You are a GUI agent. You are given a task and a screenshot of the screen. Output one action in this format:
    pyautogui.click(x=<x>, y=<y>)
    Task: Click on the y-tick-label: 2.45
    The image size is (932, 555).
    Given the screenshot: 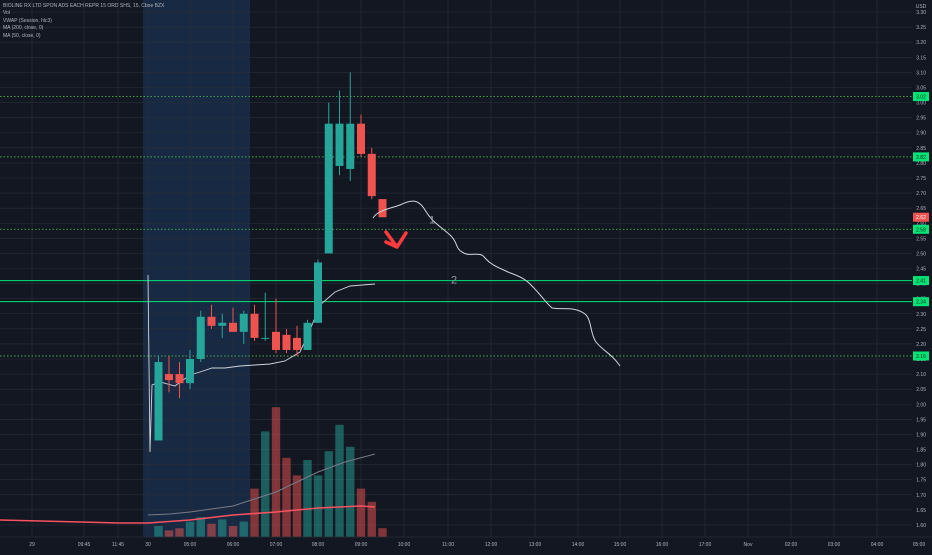 What is the action you would take?
    pyautogui.click(x=921, y=270)
    